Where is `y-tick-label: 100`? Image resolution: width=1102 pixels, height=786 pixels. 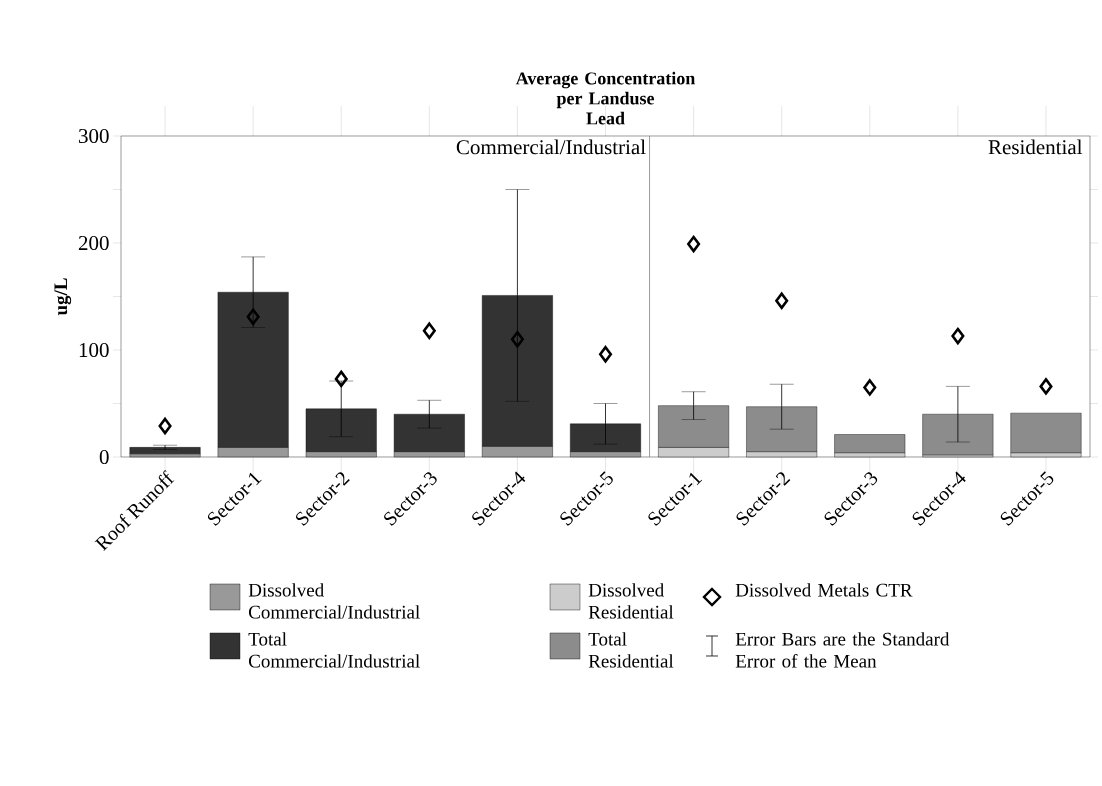
y-tick-label: 100 is located at coordinates (94, 350).